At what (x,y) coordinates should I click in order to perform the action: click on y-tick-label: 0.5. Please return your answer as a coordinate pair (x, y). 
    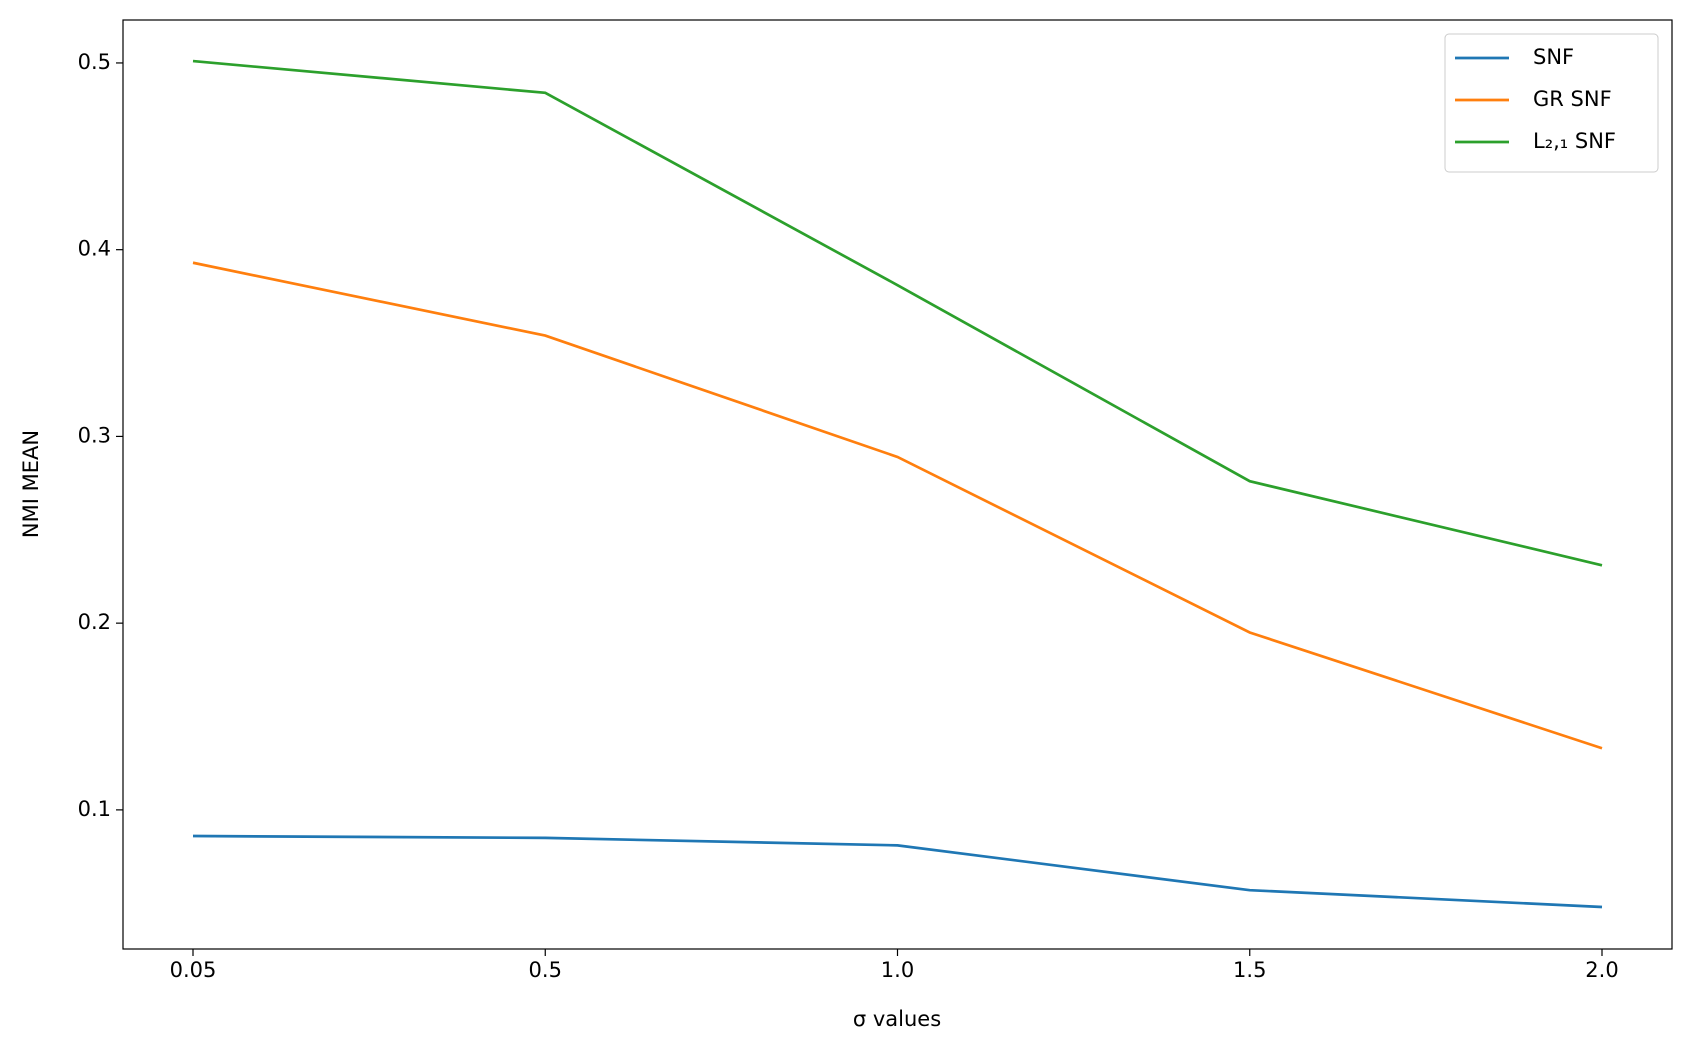
    Looking at the image, I should click on (94, 62).